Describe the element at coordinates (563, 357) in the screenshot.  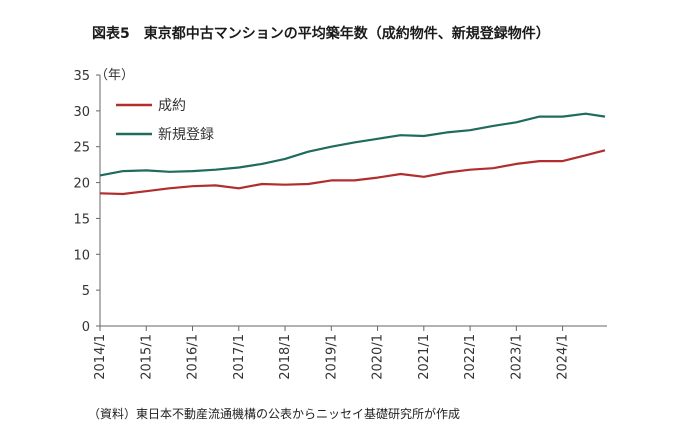
I see `x-tick-label: 2024/1` at that location.